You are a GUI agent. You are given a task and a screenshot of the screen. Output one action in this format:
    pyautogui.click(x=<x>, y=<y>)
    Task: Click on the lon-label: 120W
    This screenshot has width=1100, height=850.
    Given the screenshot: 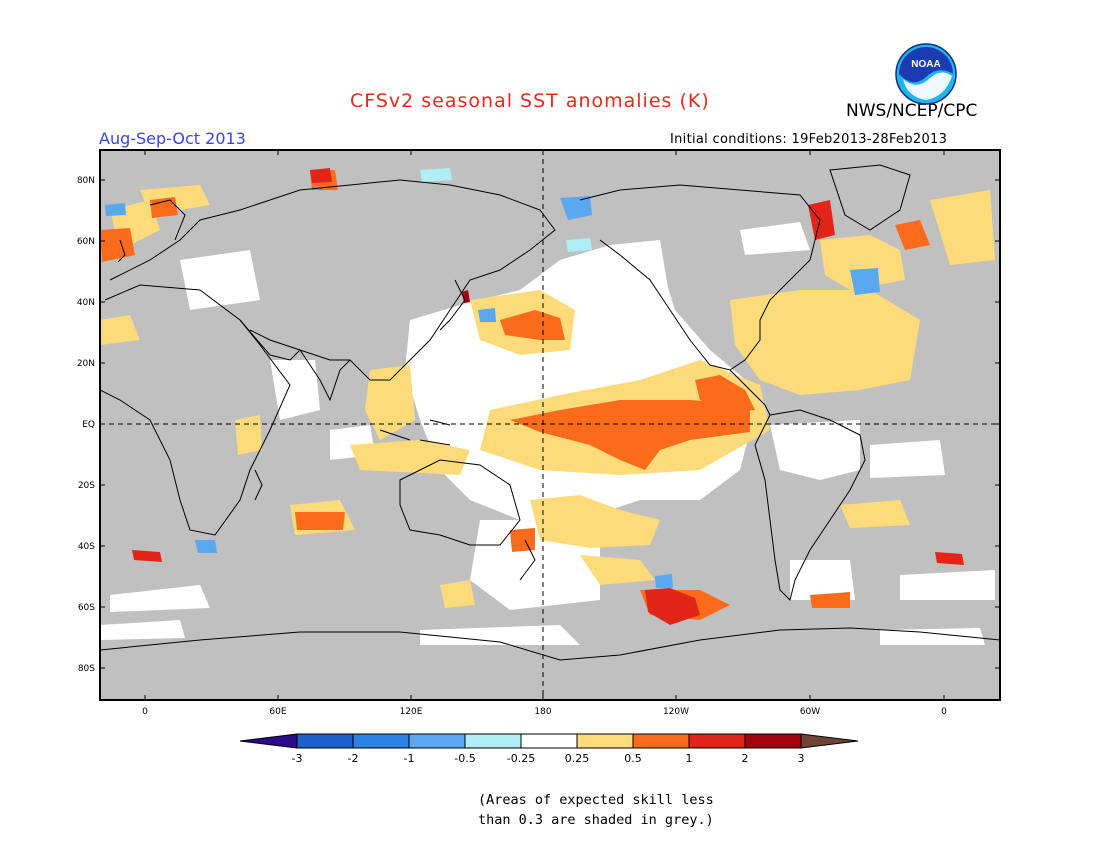 What is the action you would take?
    pyautogui.click(x=676, y=712)
    